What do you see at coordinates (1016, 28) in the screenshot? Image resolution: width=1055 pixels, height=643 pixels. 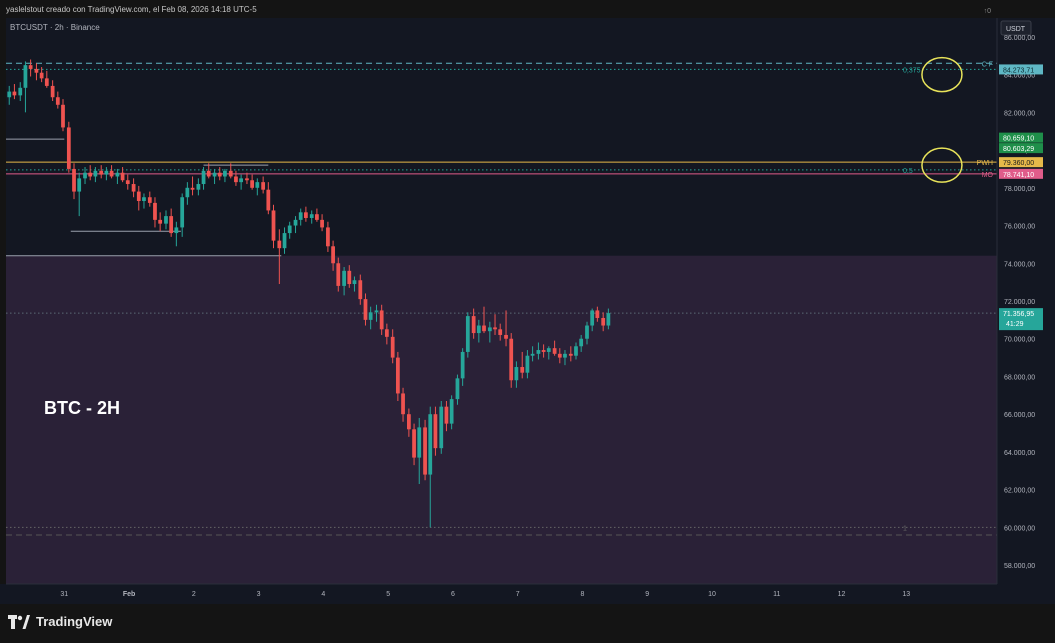 I see `currency-badge` at bounding box center [1016, 28].